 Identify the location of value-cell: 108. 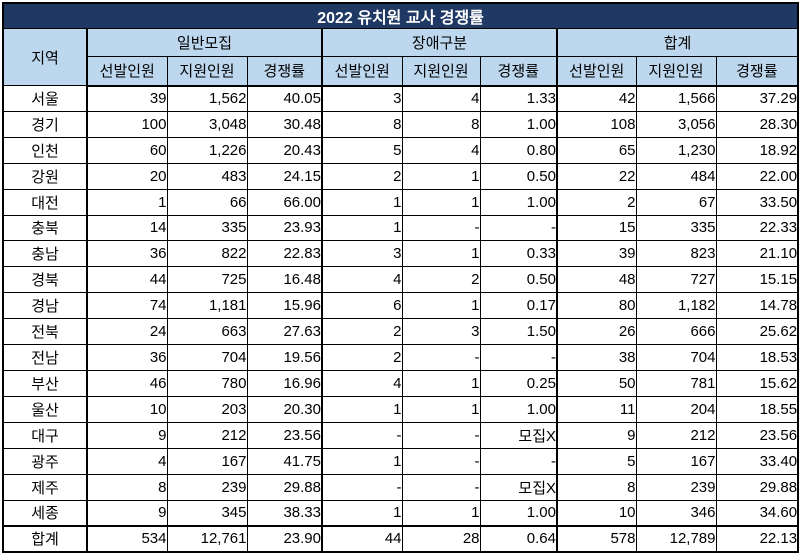
(596, 124).